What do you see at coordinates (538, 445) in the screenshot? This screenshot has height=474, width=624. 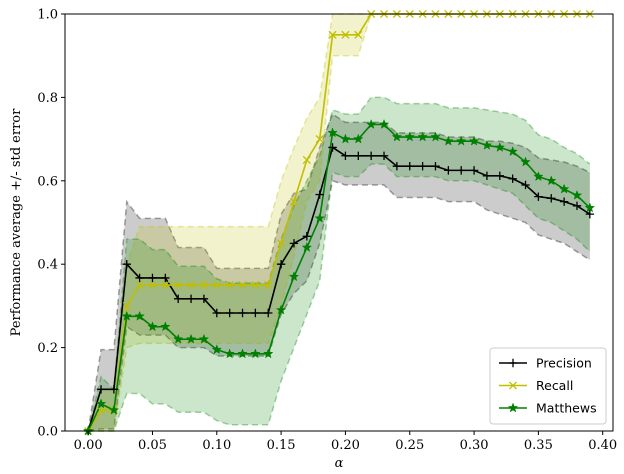 I see `x-tick-label: 0.35` at bounding box center [538, 445].